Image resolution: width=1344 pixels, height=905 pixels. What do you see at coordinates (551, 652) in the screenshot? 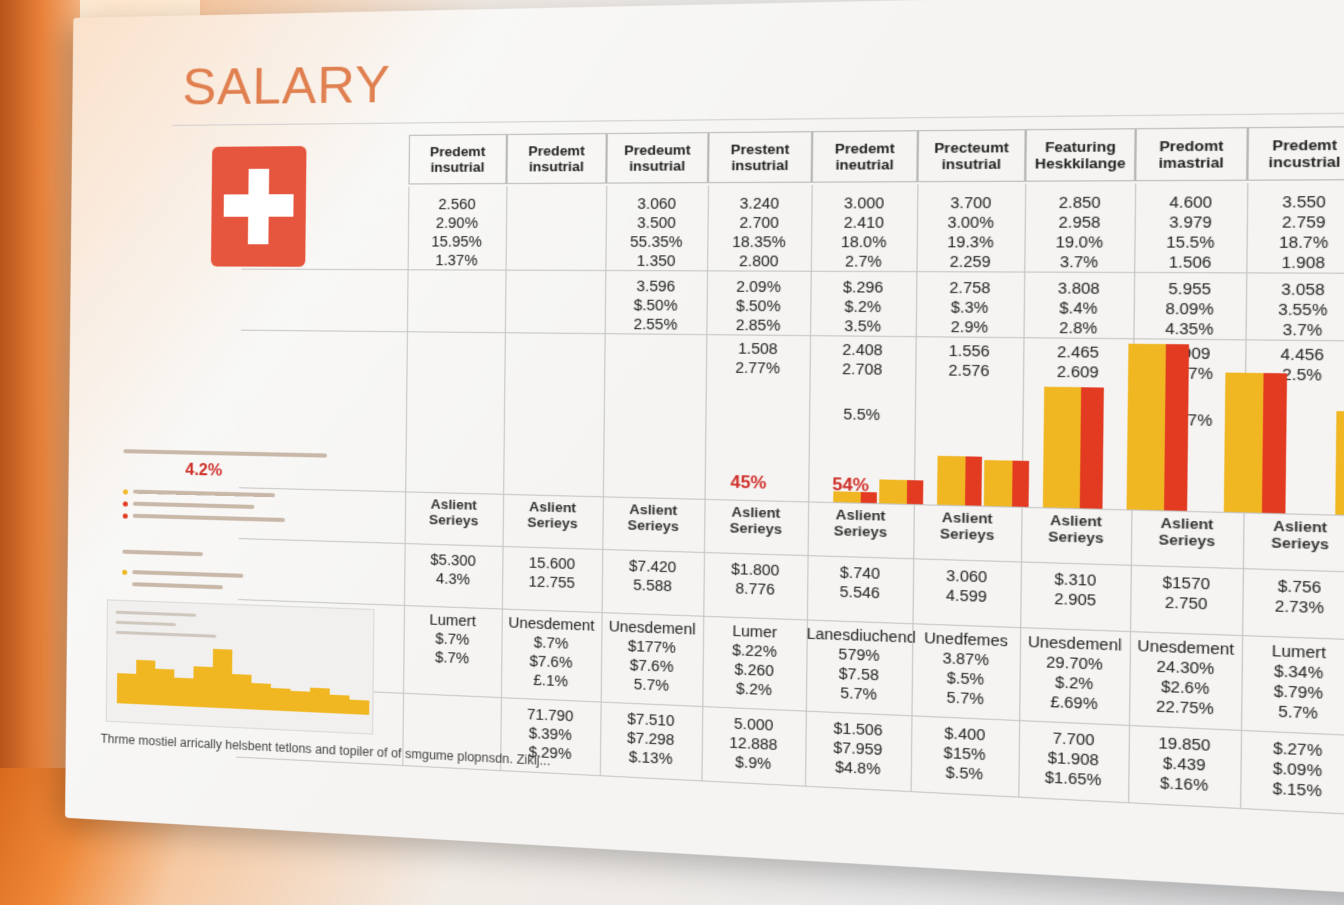
I see `cell-value: Unesdement $.7% $7.6% £.1%` at bounding box center [551, 652].